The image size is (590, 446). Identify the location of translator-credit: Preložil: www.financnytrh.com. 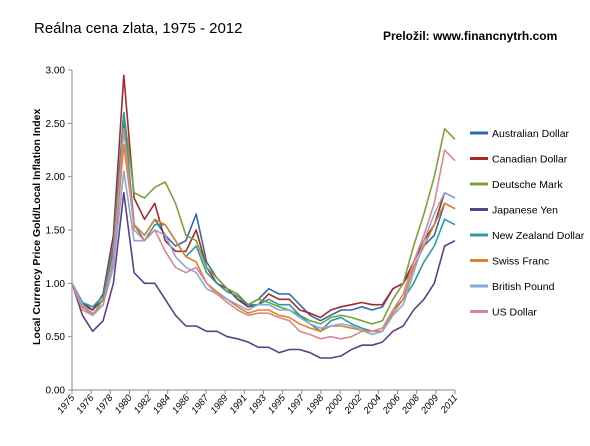
(470, 36).